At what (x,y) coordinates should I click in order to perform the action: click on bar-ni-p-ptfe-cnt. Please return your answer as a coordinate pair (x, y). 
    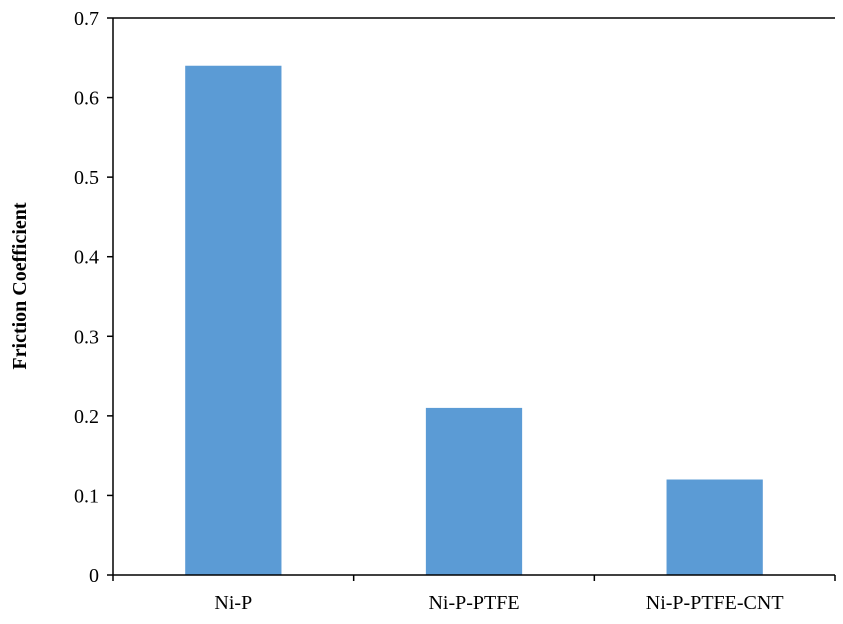
    Looking at the image, I should click on (714, 527).